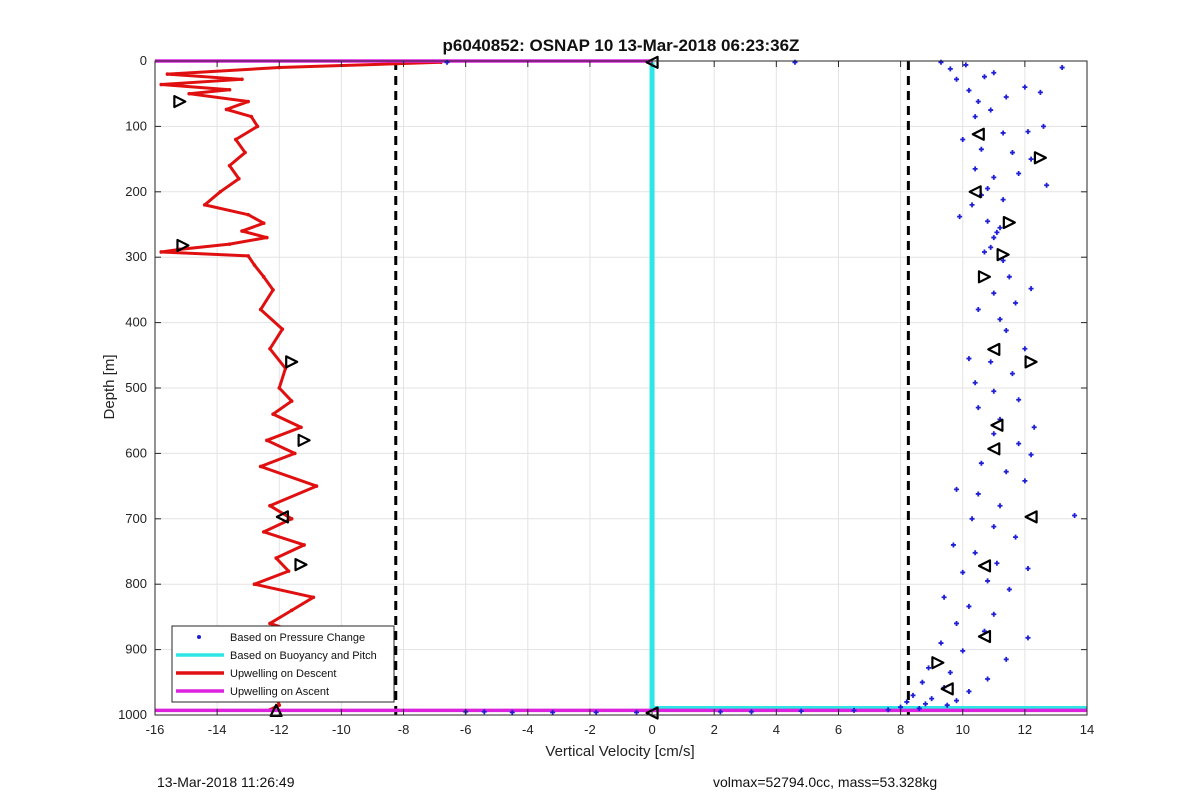  I want to click on y-tick-label: 0, so click(143, 60).